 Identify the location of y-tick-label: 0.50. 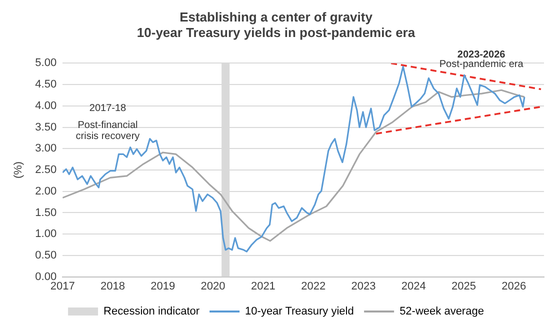
(46, 255).